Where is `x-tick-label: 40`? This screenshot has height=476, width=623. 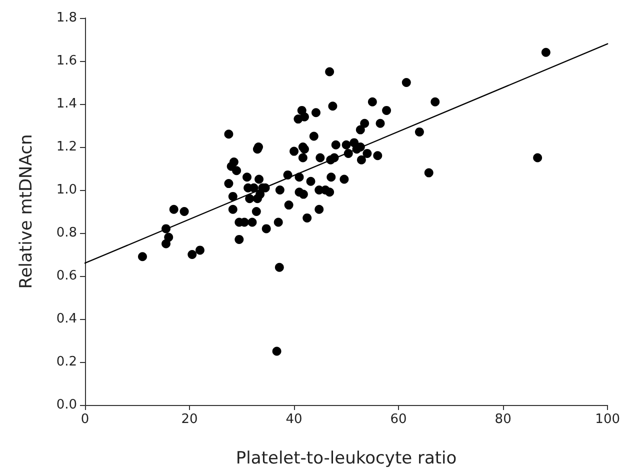 x-tick-label: 40 is located at coordinates (294, 419).